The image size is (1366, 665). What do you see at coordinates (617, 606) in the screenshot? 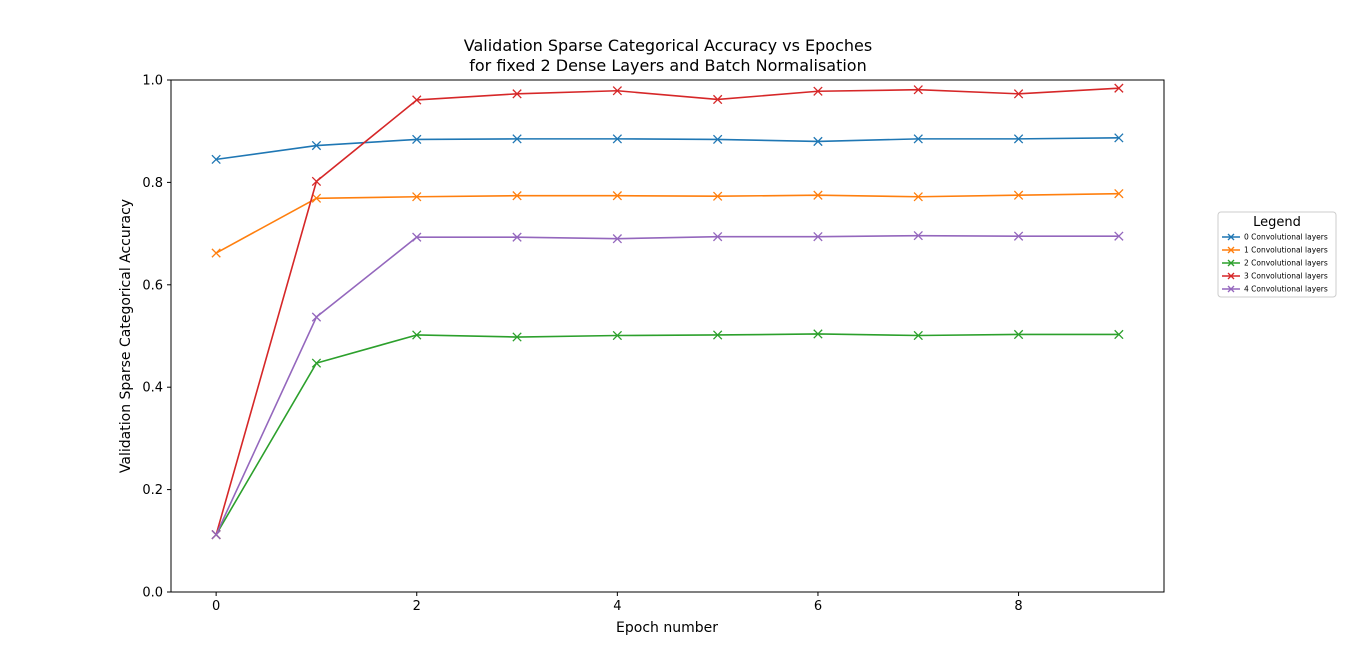
I see `x-tick-label: 4` at bounding box center [617, 606].